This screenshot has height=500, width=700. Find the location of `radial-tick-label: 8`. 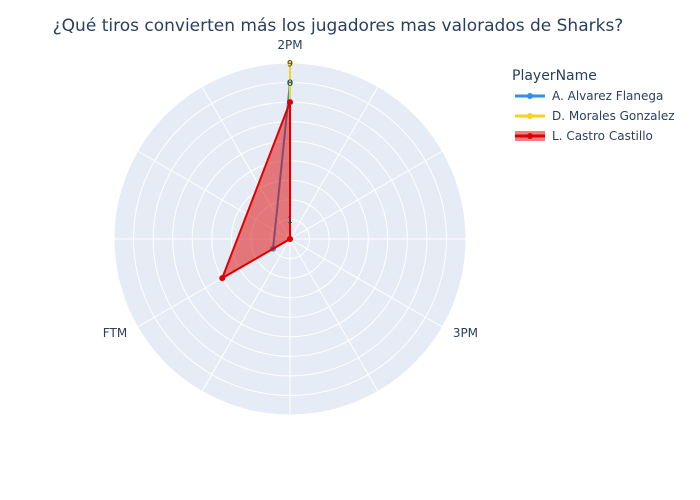

radial-tick-label: 8 is located at coordinates (290, 84).